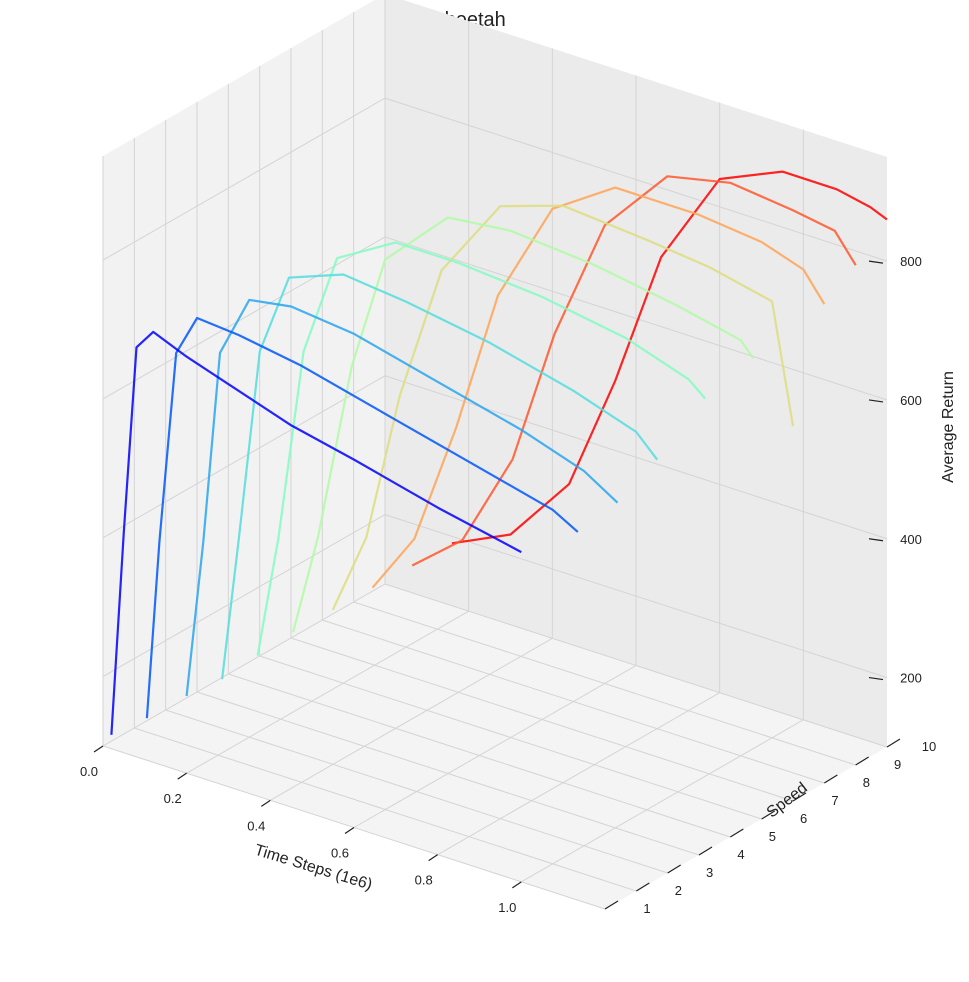 The image size is (969, 982). Describe the element at coordinates (911, 678) in the screenshot. I see `z-tick-label: 200` at that location.